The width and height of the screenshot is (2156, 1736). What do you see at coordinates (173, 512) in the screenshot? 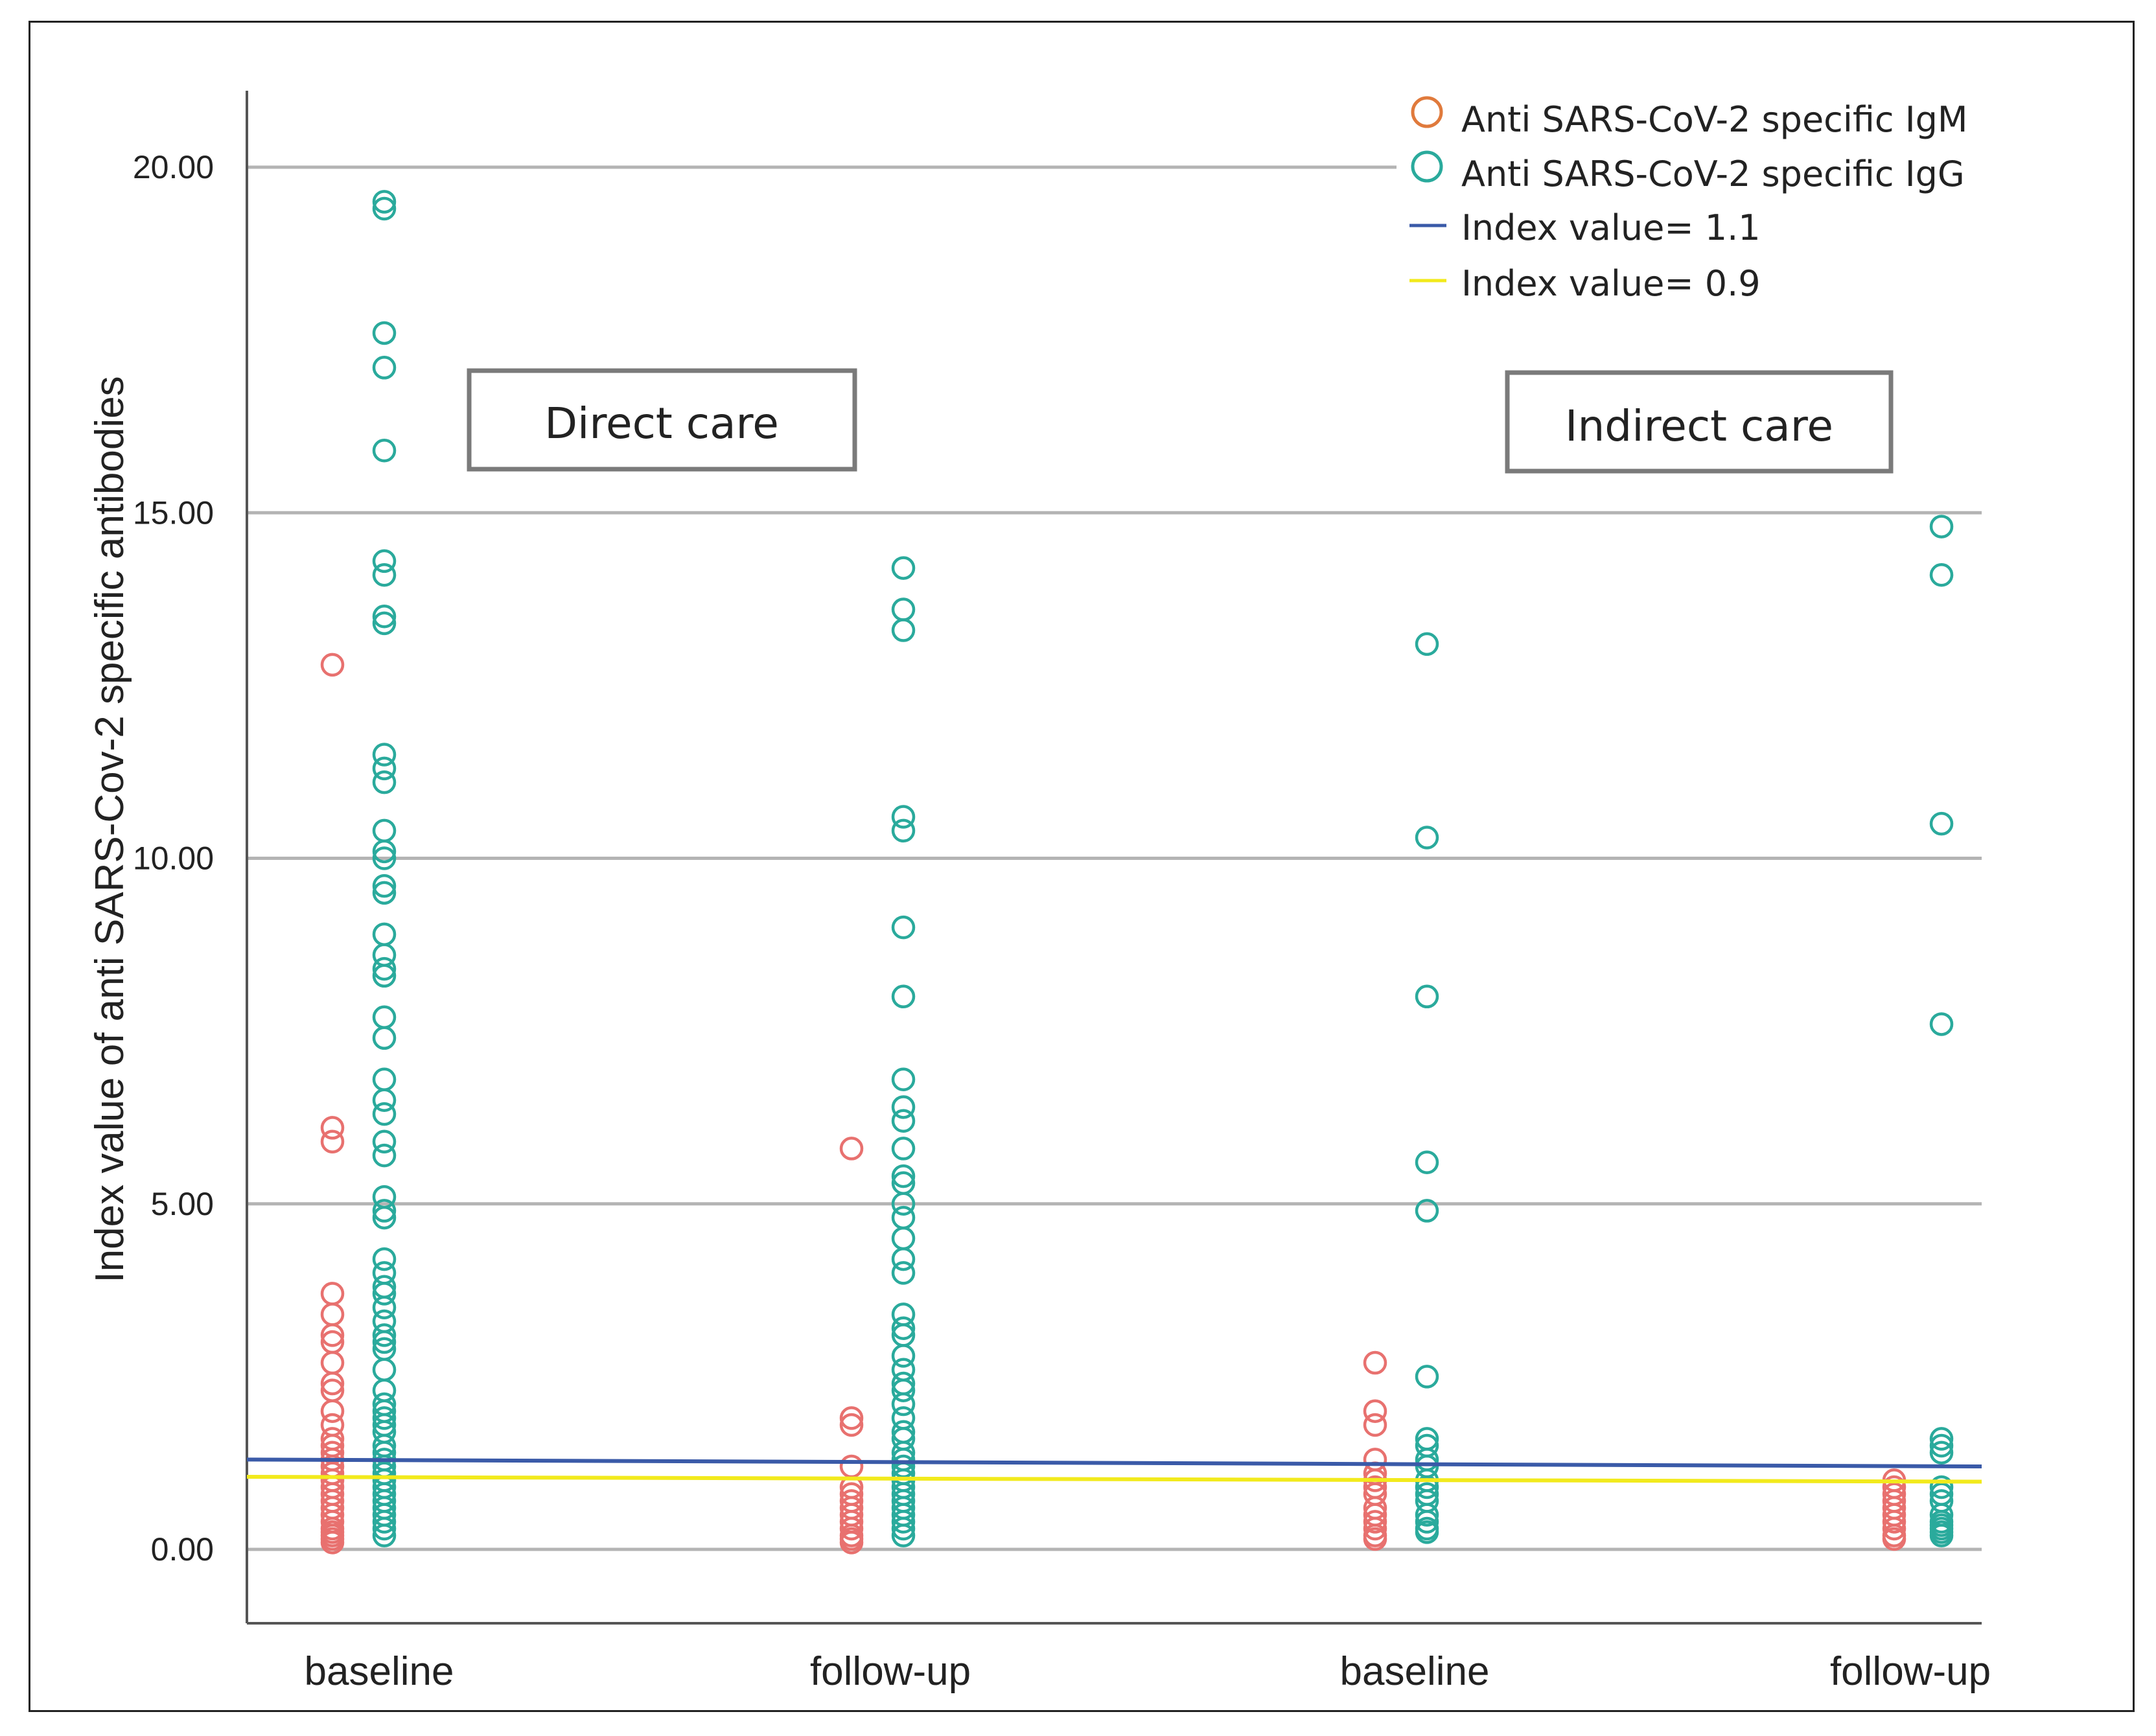
I see `y-tick-label: 15.00` at bounding box center [173, 512].